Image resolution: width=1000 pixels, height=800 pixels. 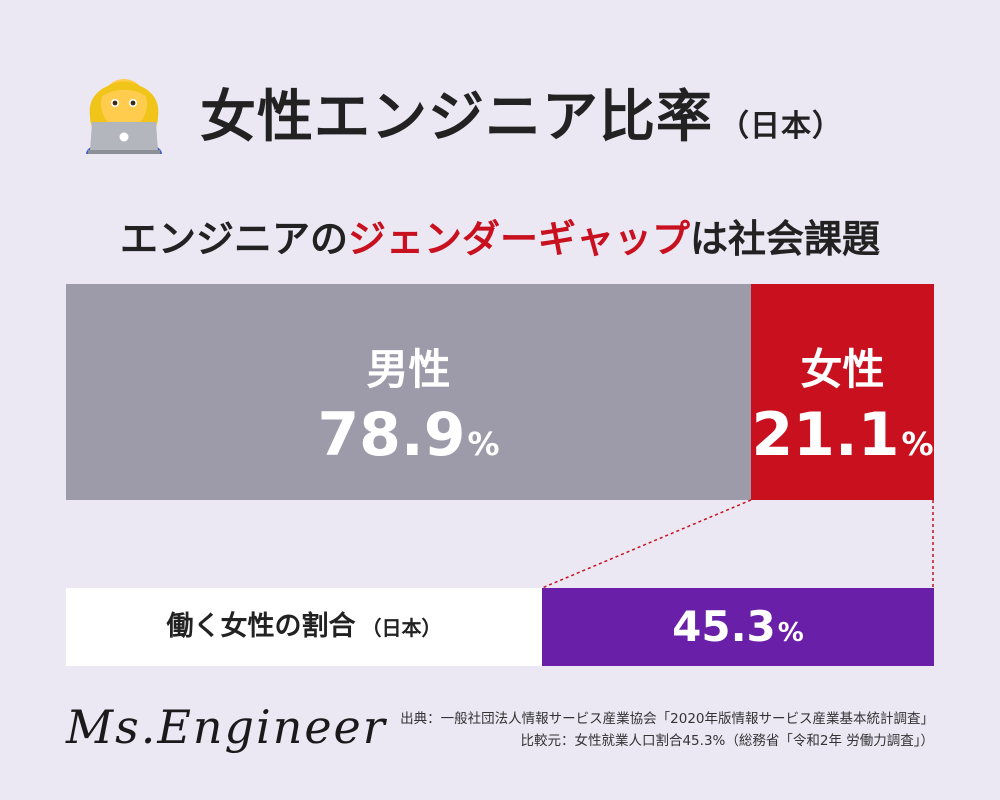 I want to click on bar-label-female: 女性, so click(x=842, y=369).